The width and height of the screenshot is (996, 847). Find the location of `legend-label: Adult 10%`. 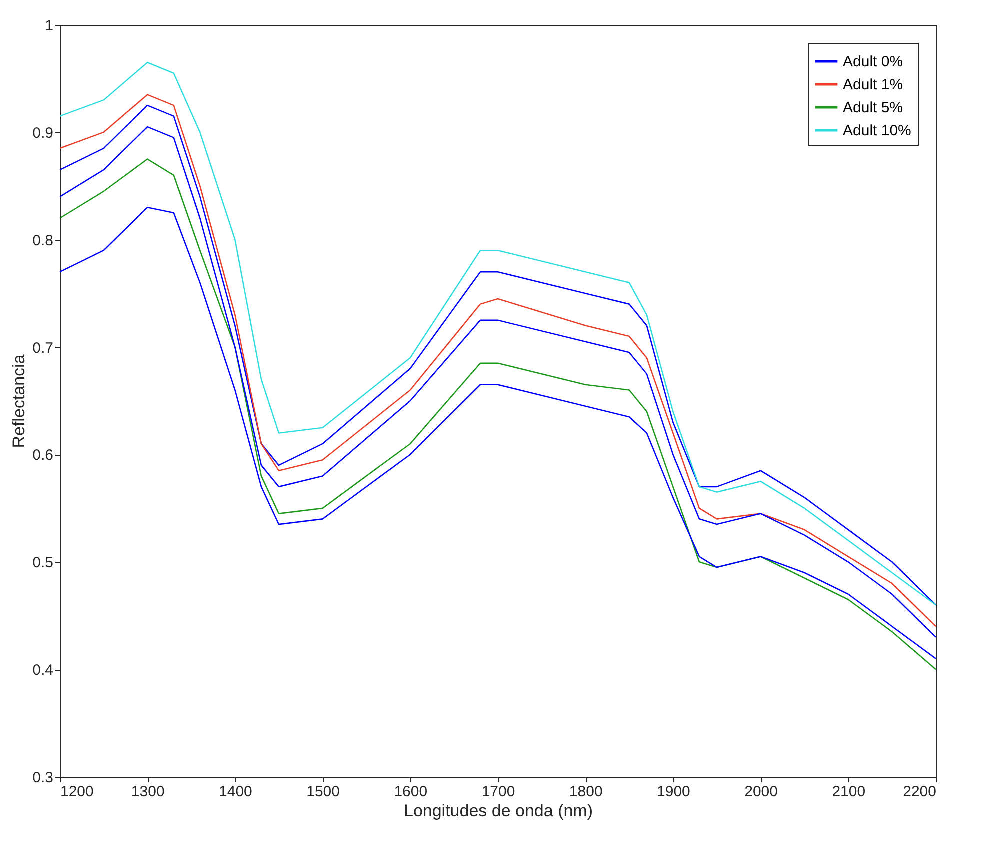

legend-label: Adult 10% is located at coordinates (877, 131).